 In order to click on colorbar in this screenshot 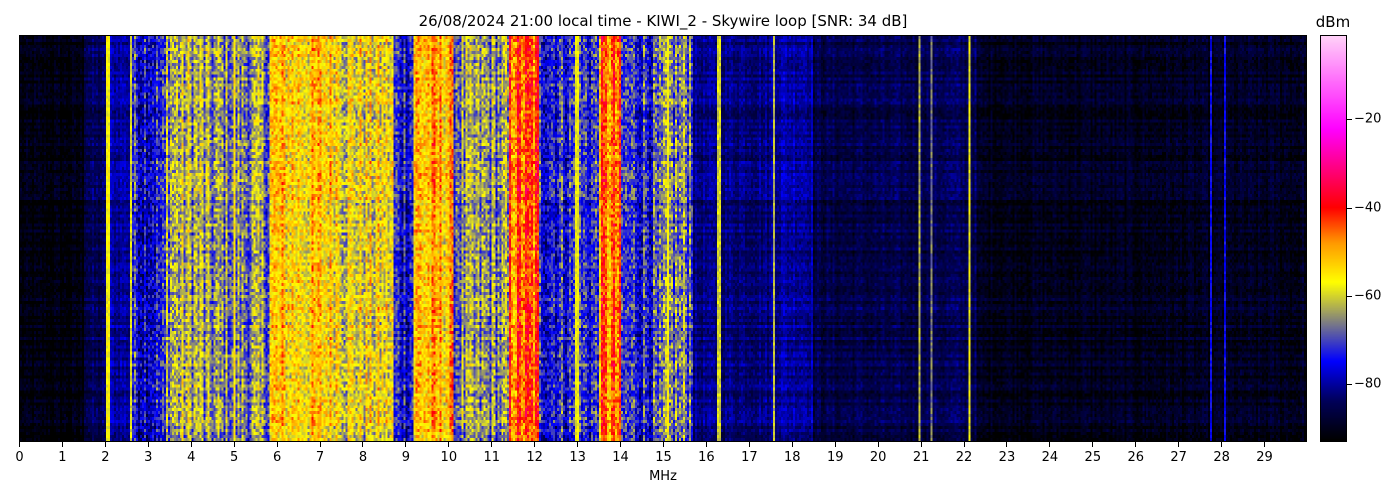, I will do `click(1333, 238)`.